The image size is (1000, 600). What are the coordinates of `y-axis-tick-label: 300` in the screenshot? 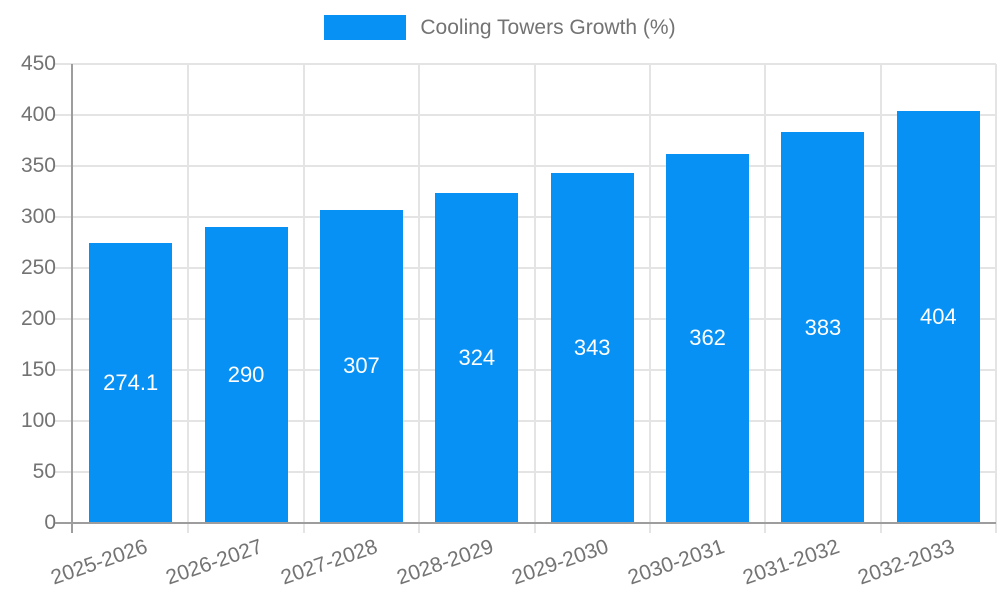 It's located at (38, 216).